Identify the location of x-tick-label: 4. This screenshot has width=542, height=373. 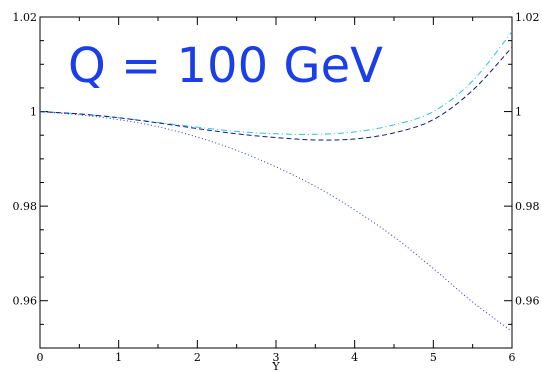
(354, 357).